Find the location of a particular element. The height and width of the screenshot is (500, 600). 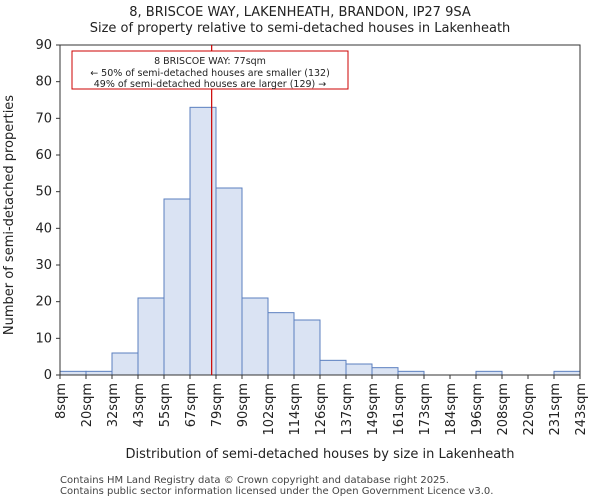

x-tick-label: 32sqm is located at coordinates (113, 405).